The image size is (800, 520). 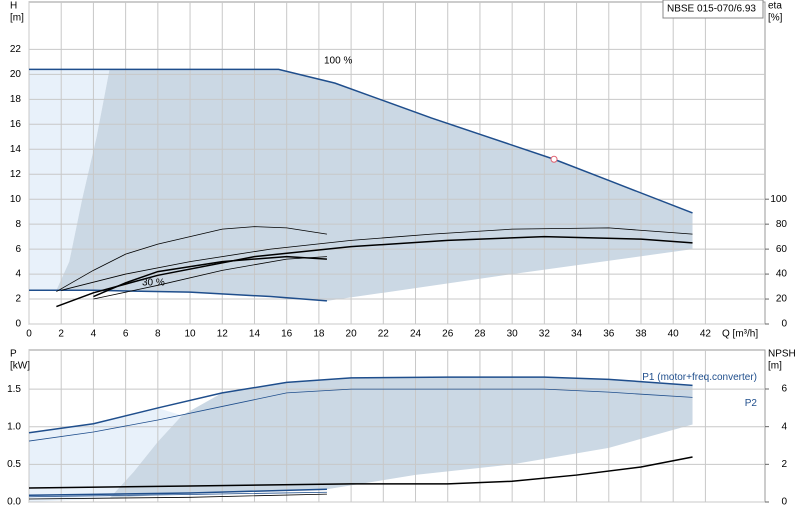 What do you see at coordinates (782, 274) in the screenshot?
I see `y2-tick-label: 40` at bounding box center [782, 274].